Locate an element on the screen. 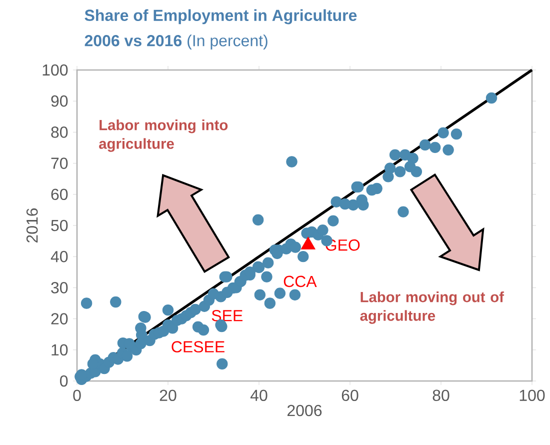 This screenshot has width=550, height=445. y-tick-label: 70 is located at coordinates (59, 163).